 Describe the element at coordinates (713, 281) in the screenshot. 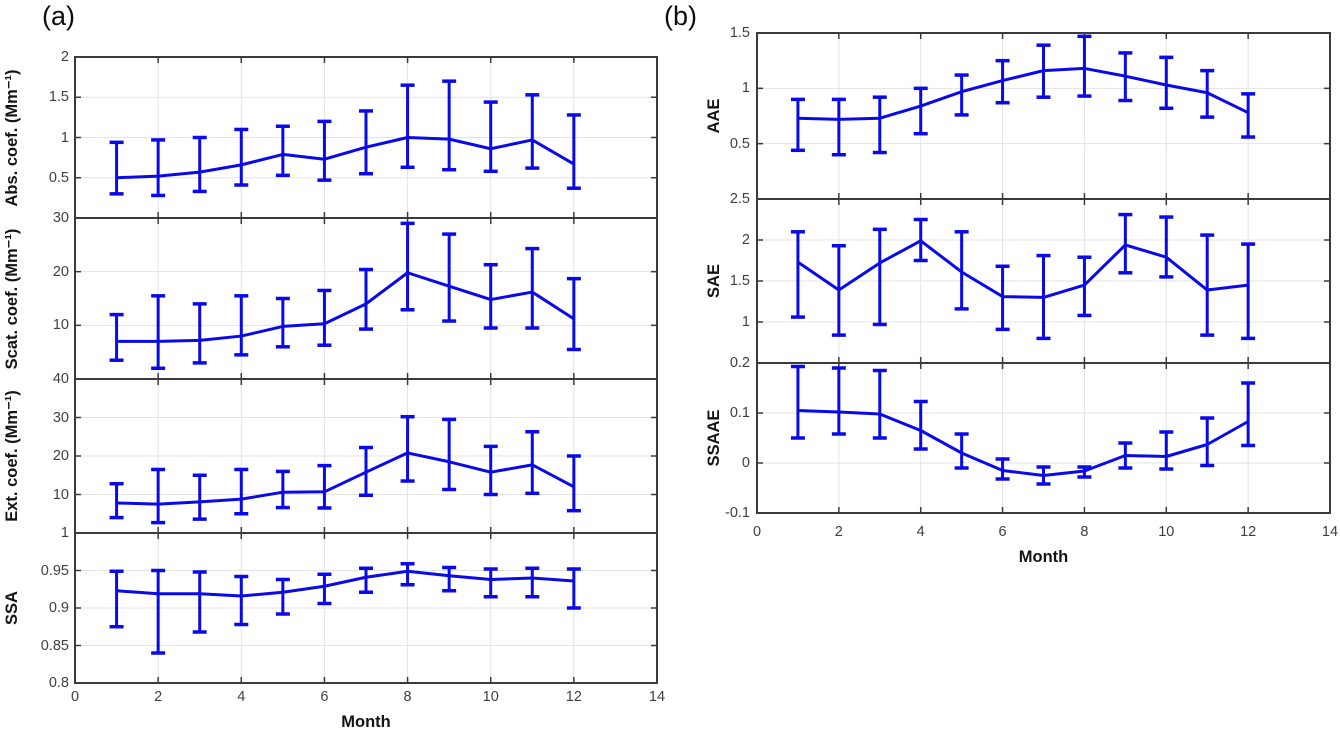

I see `y-axis-label-sae: SAE` at that location.